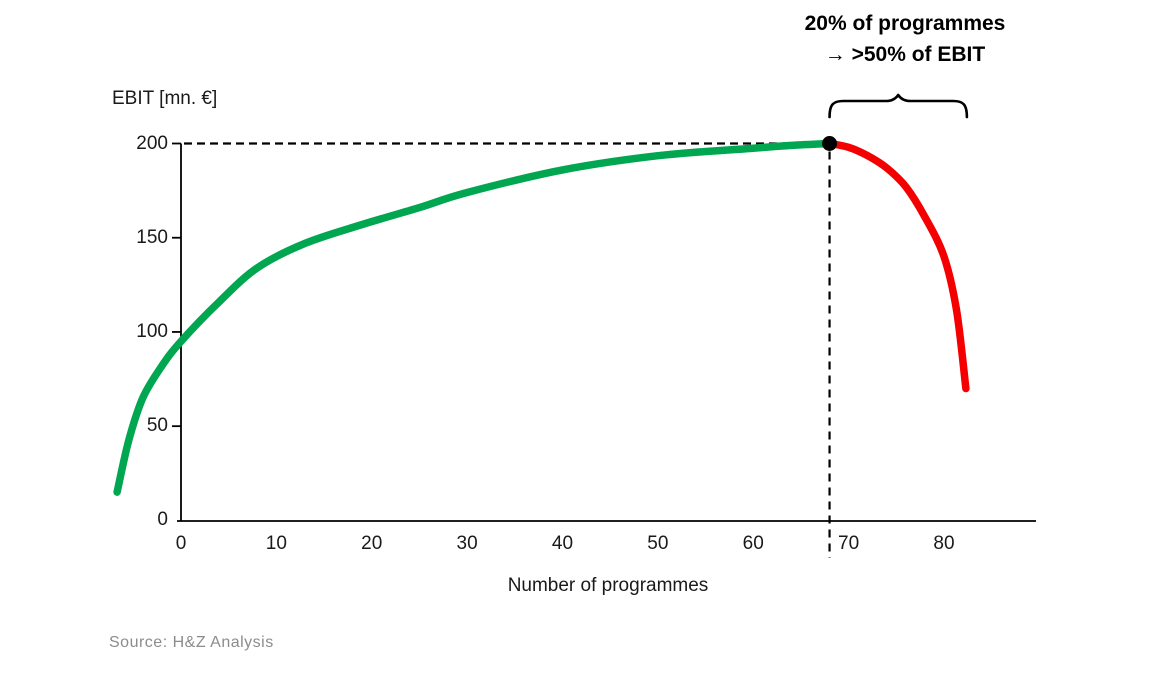 This screenshot has width=1174, height=675. I want to click on brace, so click(898, 106).